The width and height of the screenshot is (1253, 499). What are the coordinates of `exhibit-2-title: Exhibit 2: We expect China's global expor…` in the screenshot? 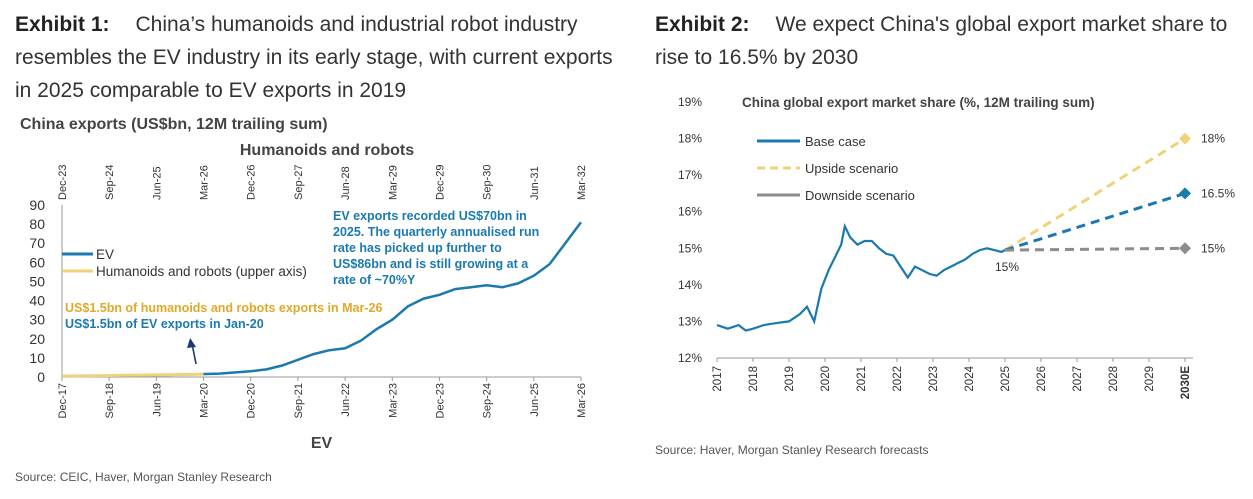 It's located at (954, 41).